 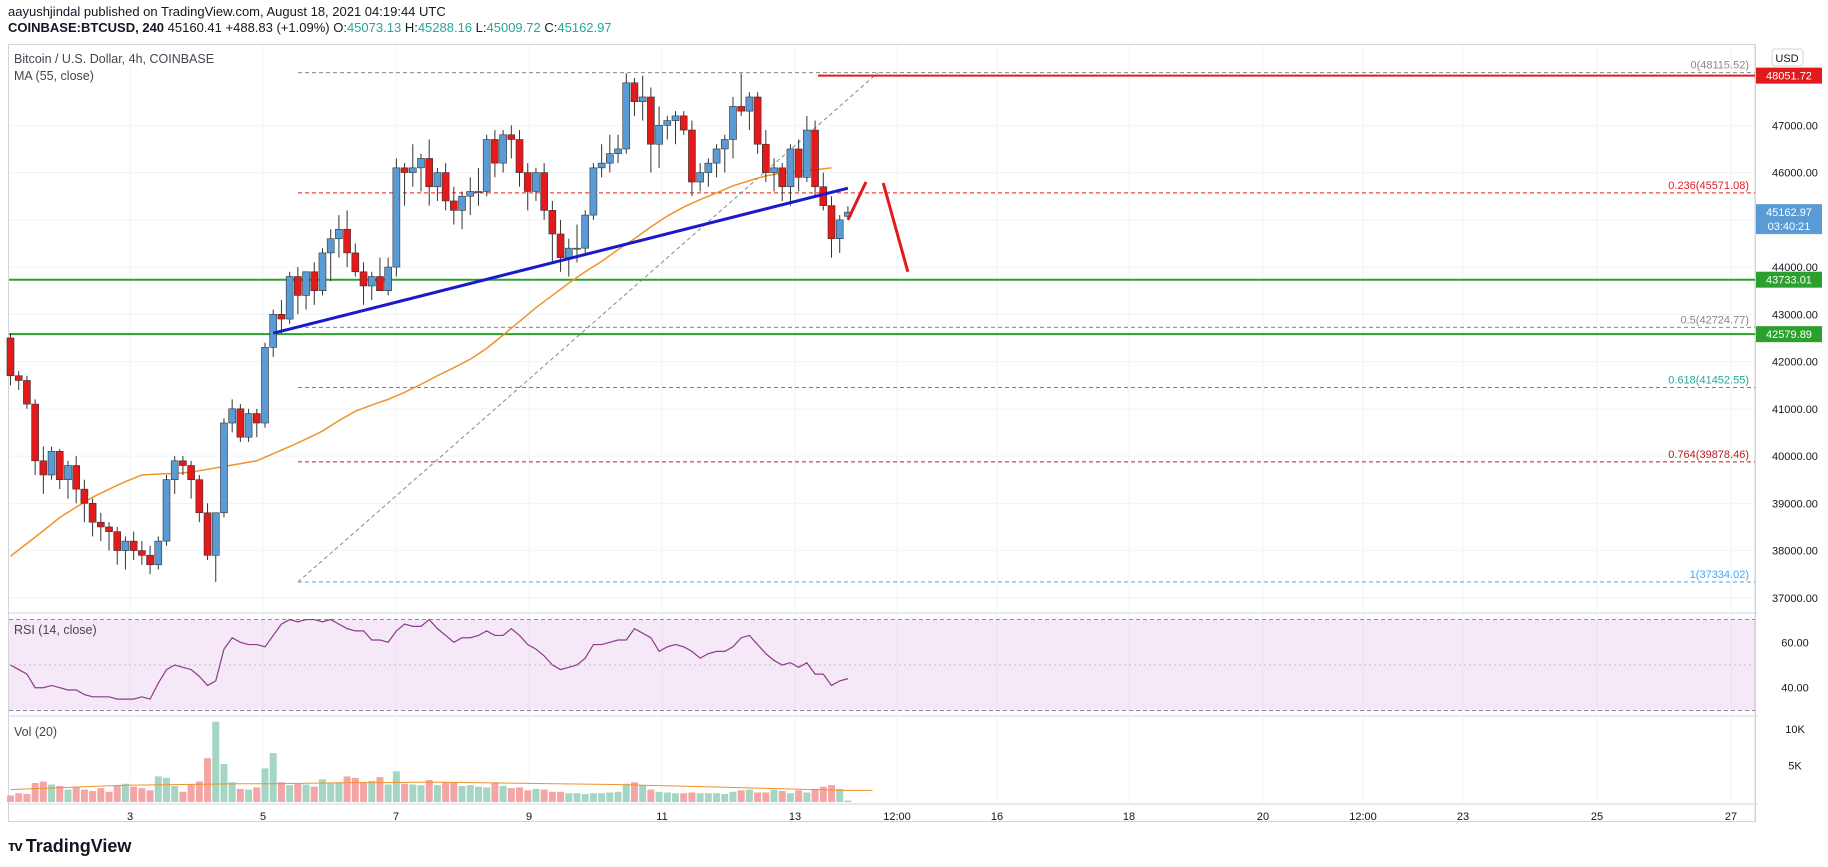 What do you see at coordinates (560, 260) in the screenshot?
I see `trendline` at bounding box center [560, 260].